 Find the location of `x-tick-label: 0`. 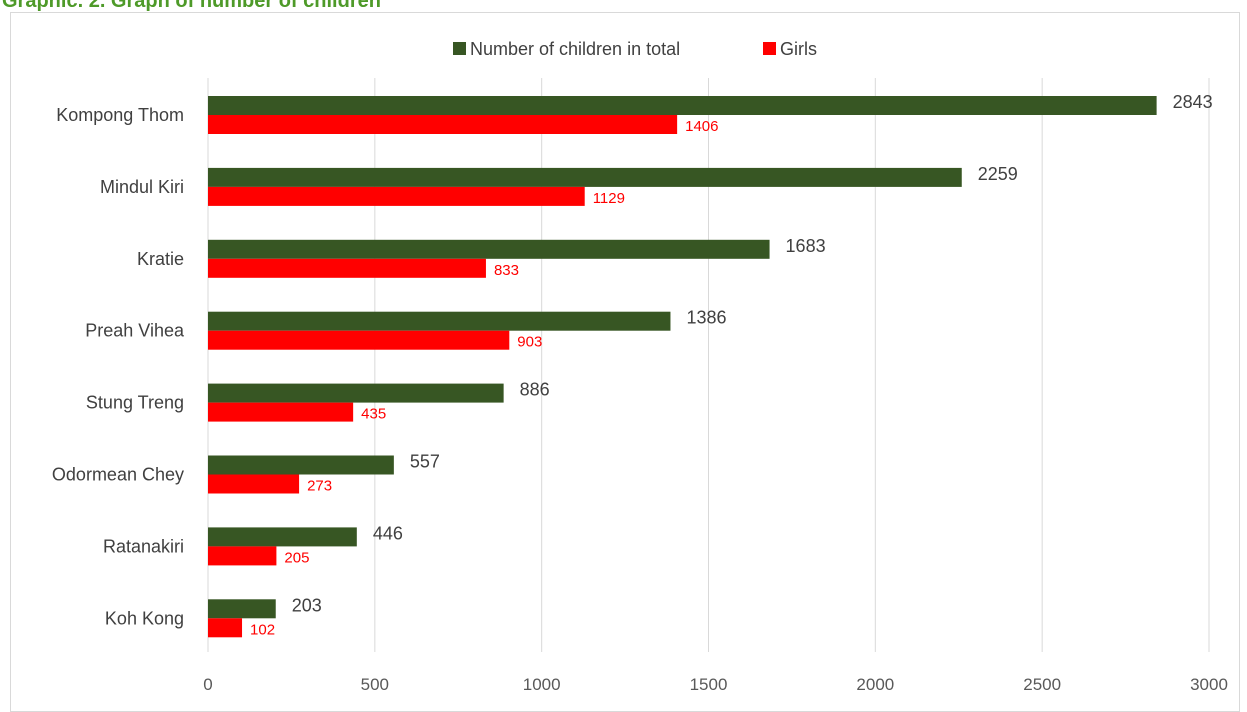

x-tick-label: 0 is located at coordinates (207, 684).